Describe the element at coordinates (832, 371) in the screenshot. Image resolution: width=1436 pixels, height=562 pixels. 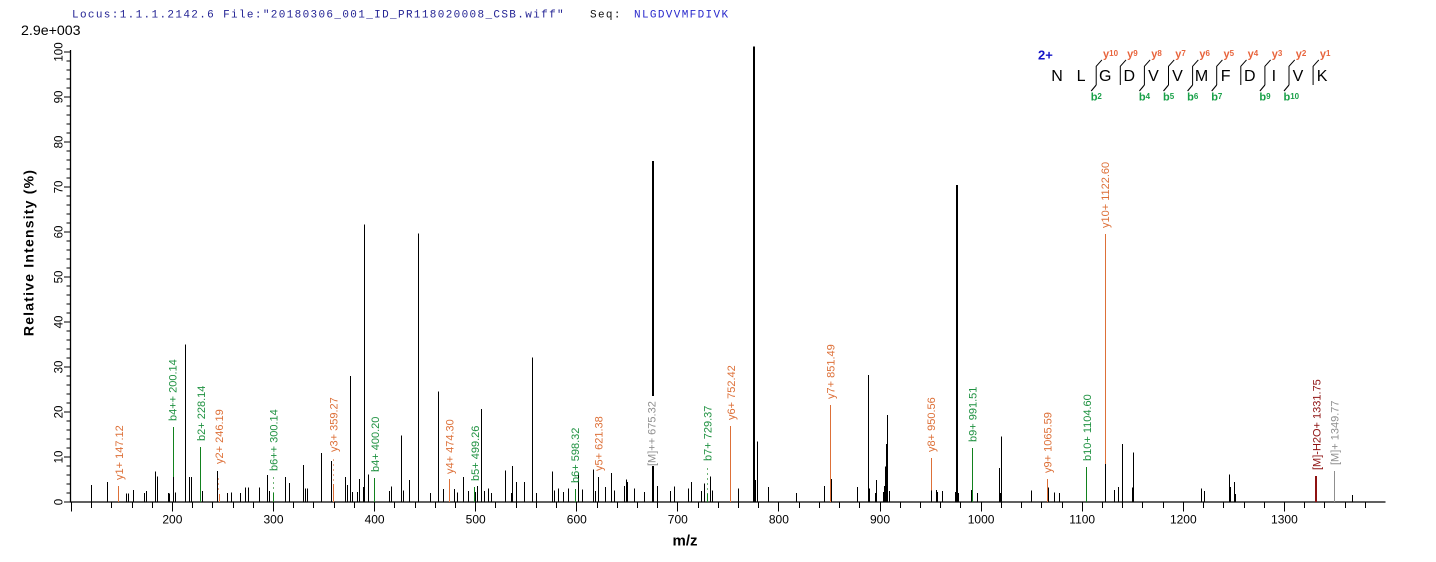
I see `svg-text: y7+ 851.49` at that location.